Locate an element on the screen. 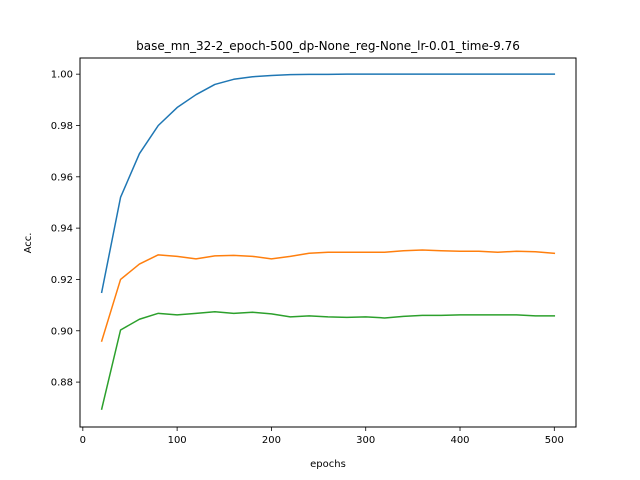 This screenshot has height=480, width=640. x-tick-label: 400 is located at coordinates (459, 440).